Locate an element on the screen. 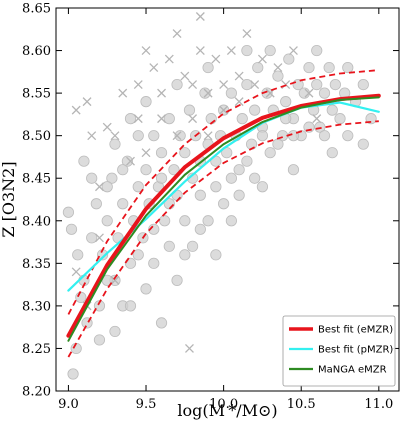 This screenshot has width=415, height=423. x-tick-label: 9.5 is located at coordinates (146, 404).